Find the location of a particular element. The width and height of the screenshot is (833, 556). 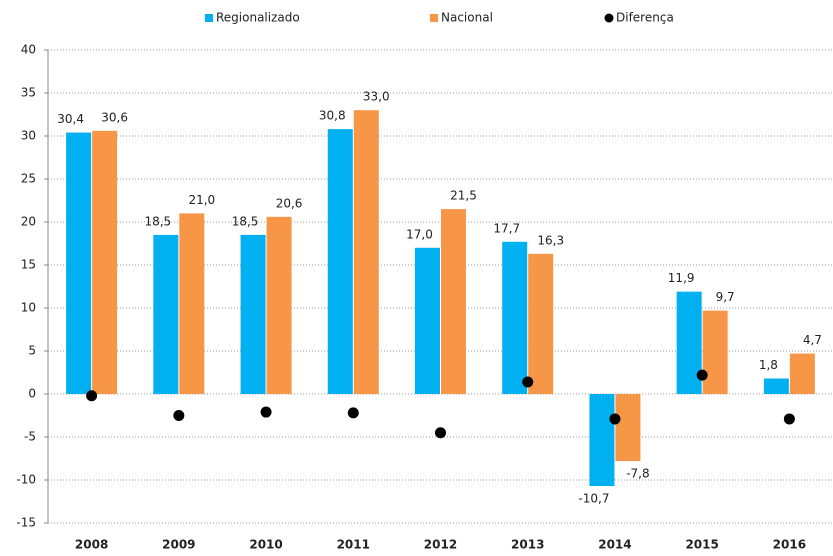

value-label: 21,0 is located at coordinates (201, 200).